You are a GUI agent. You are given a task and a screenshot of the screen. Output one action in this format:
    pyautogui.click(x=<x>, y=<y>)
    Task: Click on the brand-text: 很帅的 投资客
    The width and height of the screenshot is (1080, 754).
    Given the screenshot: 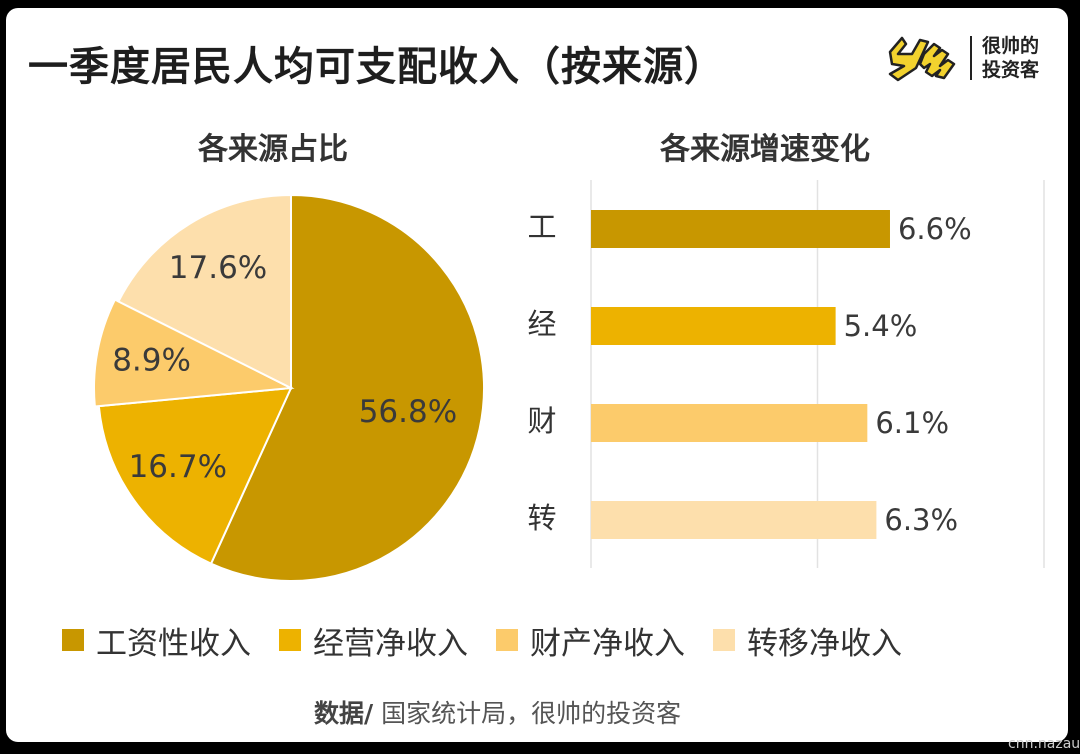 What is the action you would take?
    pyautogui.click(x=1010, y=58)
    